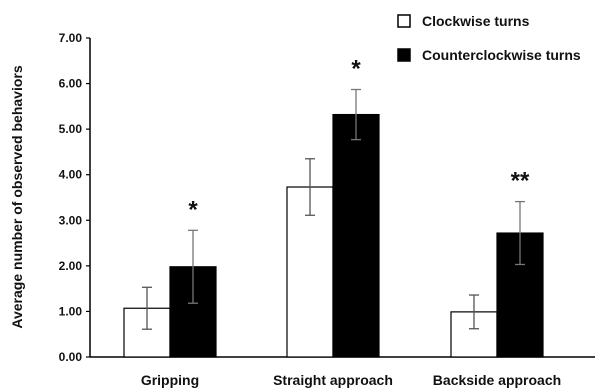 The height and width of the screenshot is (392, 601). What do you see at coordinates (170, 380) in the screenshot?
I see `x-category-label: Gripping` at bounding box center [170, 380].